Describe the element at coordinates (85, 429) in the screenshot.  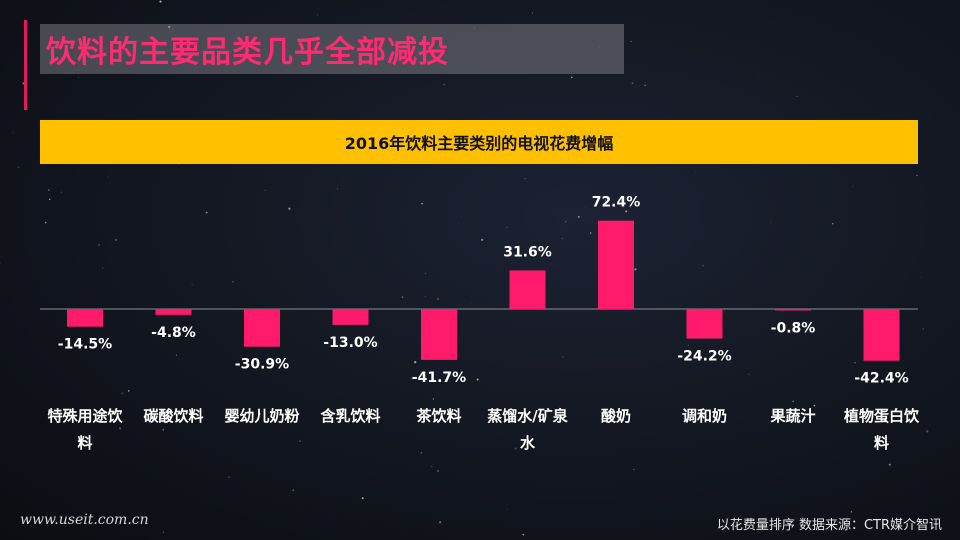
I see `category-label-0: 特殊用途饮料` at that location.